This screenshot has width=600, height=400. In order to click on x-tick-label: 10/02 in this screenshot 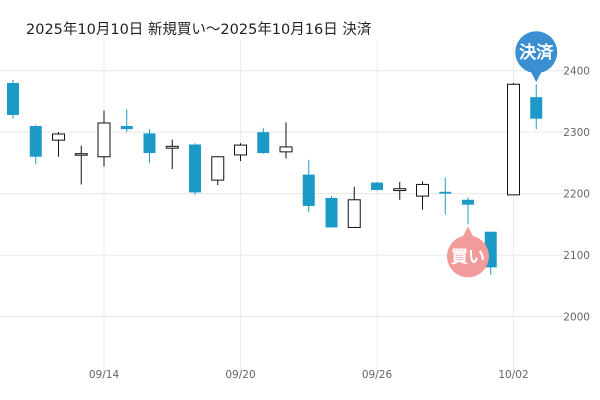, I will do `click(513, 375)`.